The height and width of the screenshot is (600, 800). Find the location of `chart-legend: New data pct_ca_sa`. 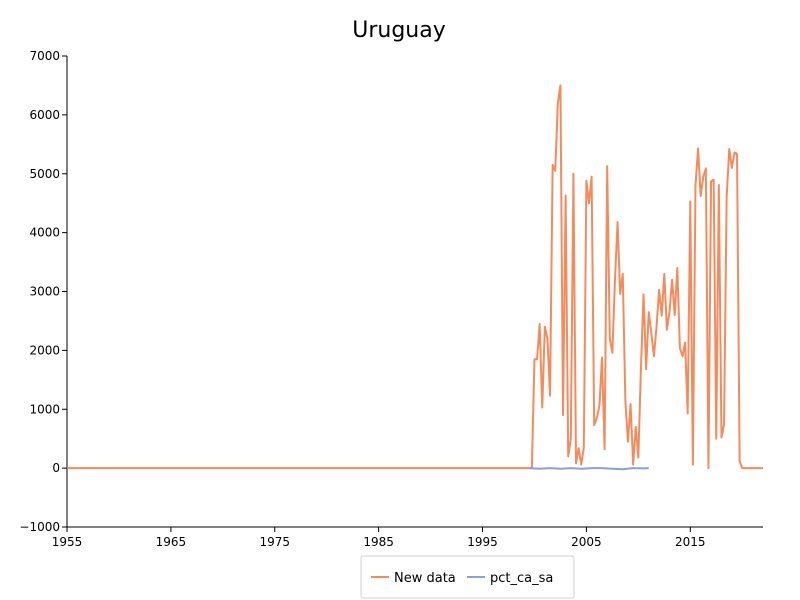

chart-legend: New data pct_ca_sa is located at coordinates (467, 577).